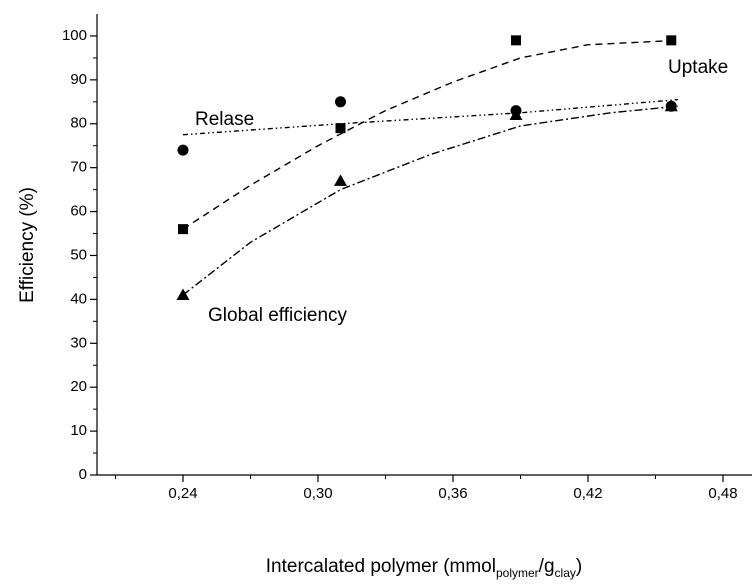 The width and height of the screenshot is (752, 587). I want to click on x-title-sub: clay, so click(565, 573).